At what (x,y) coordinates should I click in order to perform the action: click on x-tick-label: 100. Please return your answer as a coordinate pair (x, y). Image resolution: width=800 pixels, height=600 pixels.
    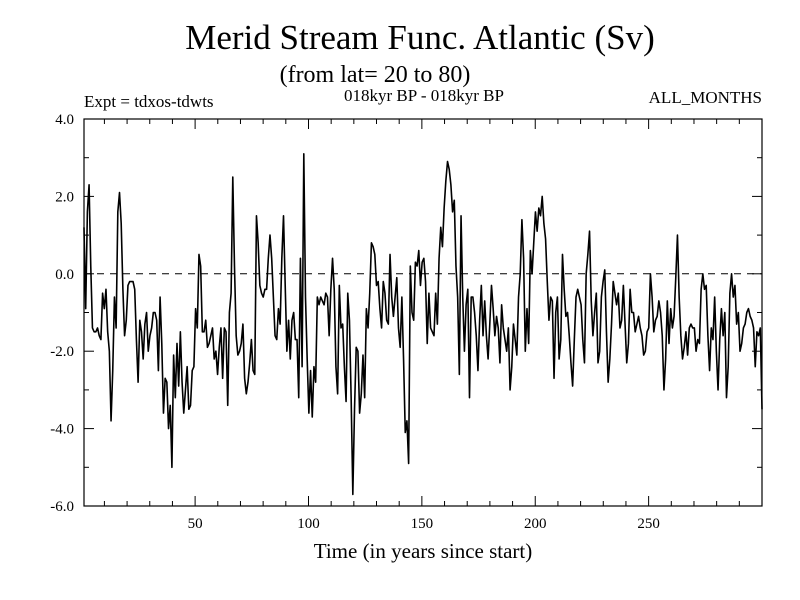
    Looking at the image, I should click on (308, 524).